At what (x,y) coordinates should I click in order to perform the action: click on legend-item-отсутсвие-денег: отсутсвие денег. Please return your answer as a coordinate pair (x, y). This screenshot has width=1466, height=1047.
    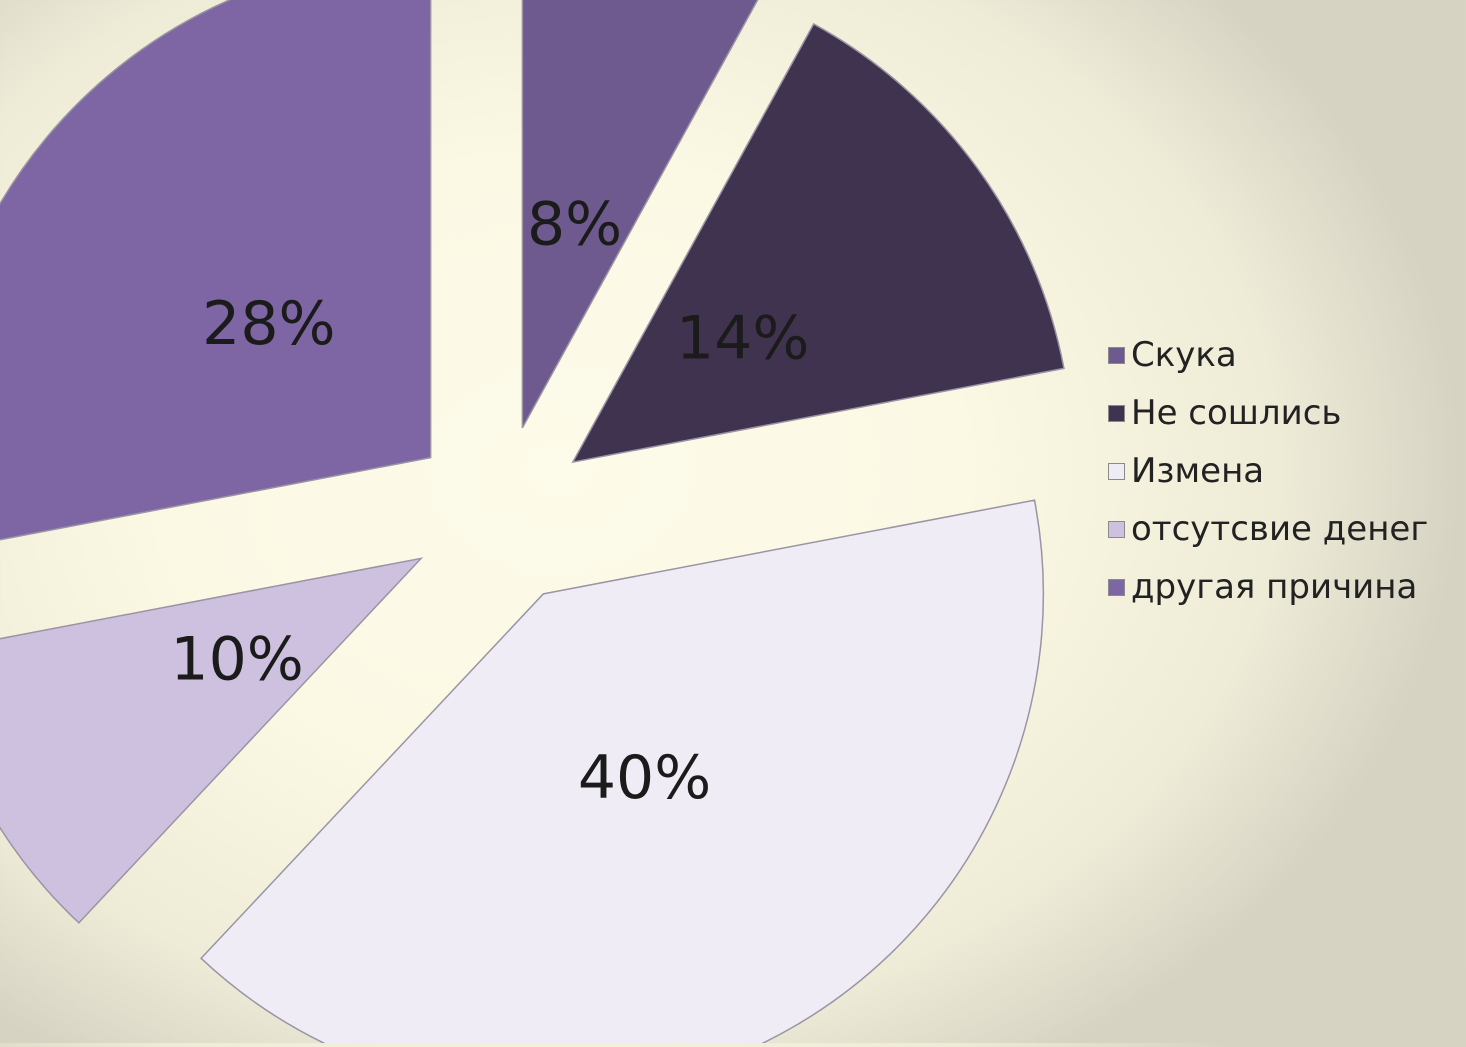
    Looking at the image, I should click on (1268, 529).